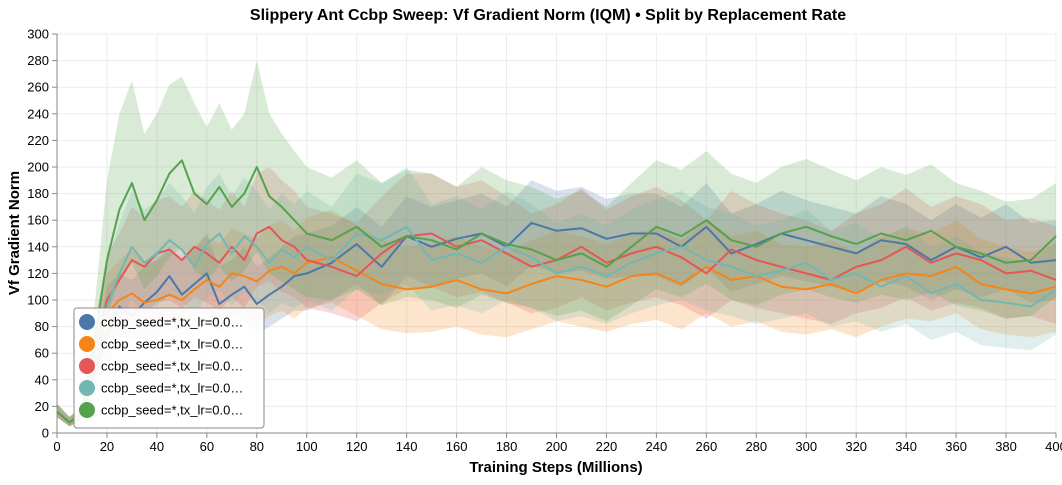  I want to click on x-tick-label: 20, so click(107, 446).